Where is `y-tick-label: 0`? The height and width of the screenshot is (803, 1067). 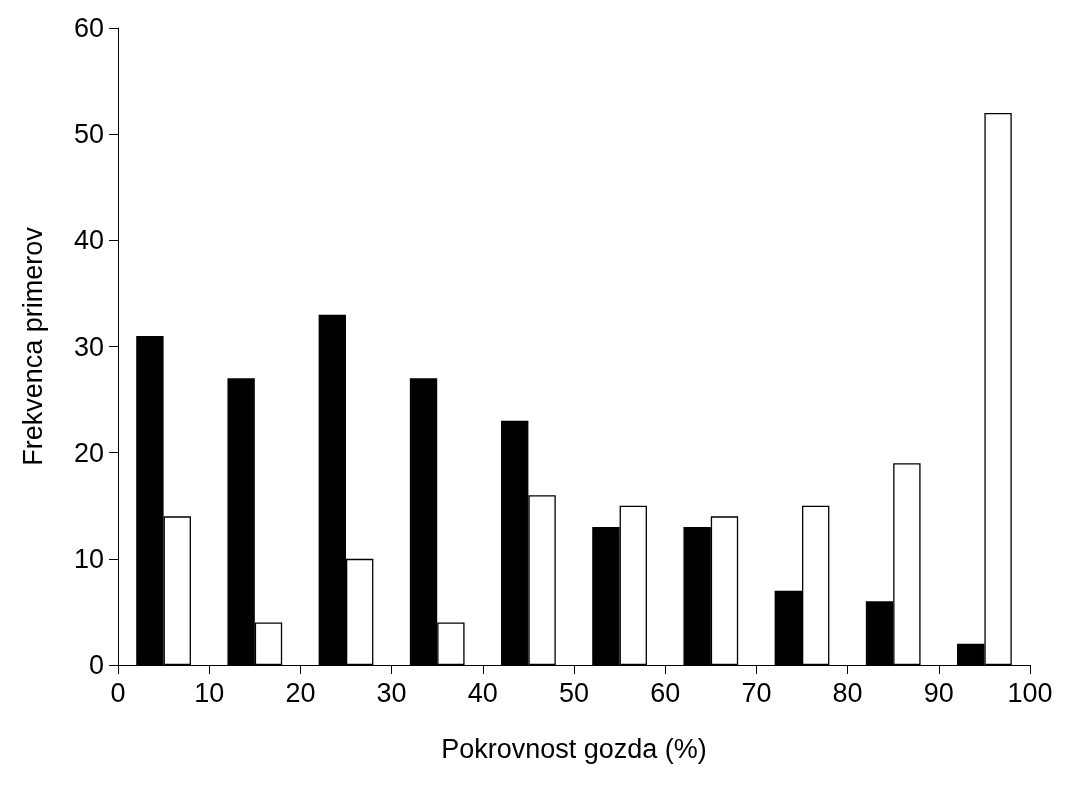 y-tick-label: 0 is located at coordinates (96, 665).